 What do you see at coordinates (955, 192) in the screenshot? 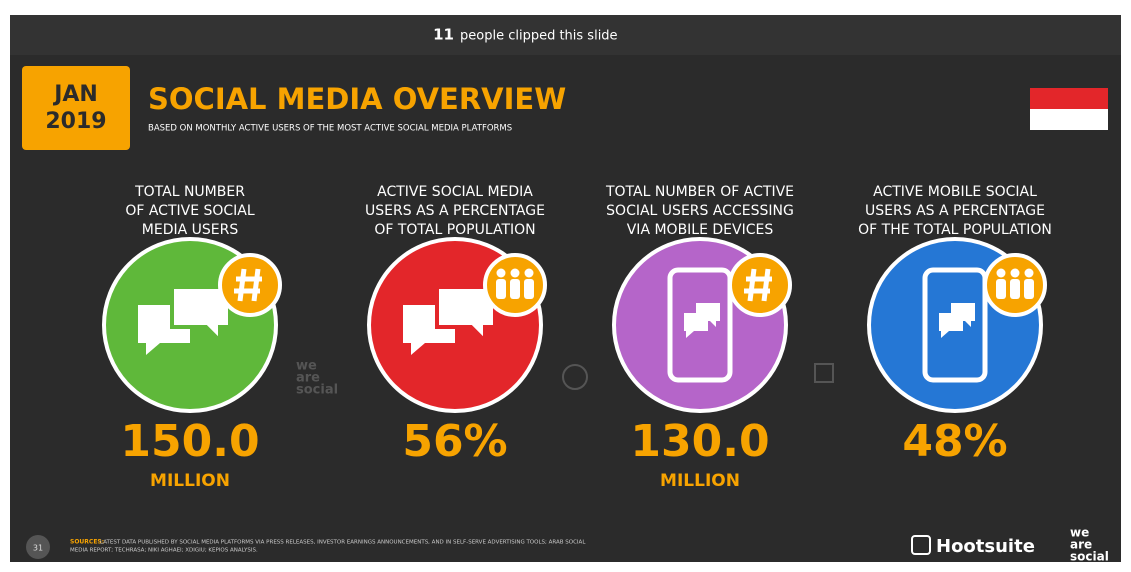
I see `stat-label: ACTIVE MOBILE SOCIAL` at bounding box center [955, 192].